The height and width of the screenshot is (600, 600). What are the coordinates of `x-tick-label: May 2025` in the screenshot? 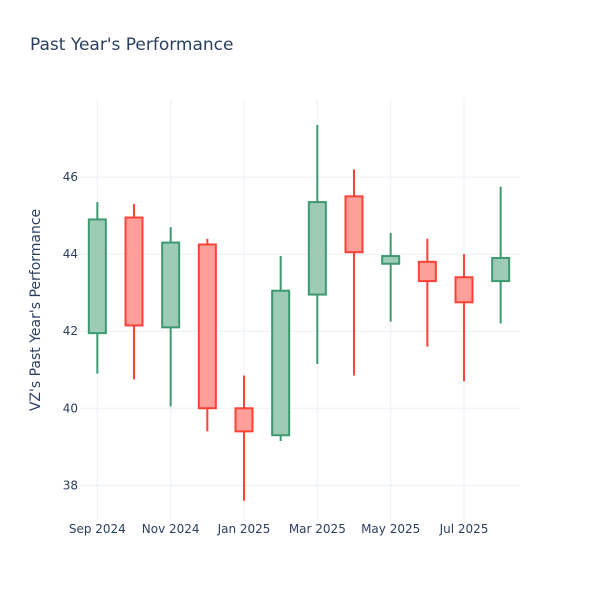 It's located at (390, 529).